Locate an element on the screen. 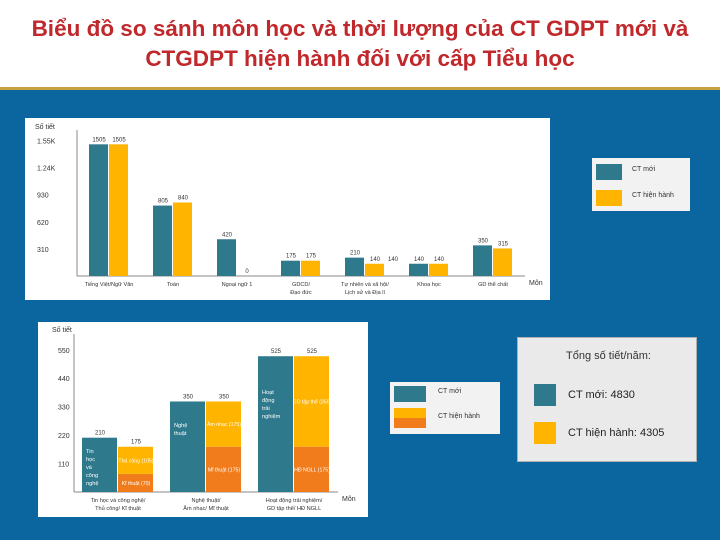 The image size is (720, 540). chart1-category-label: GDCD/ is located at coordinates (301, 285).